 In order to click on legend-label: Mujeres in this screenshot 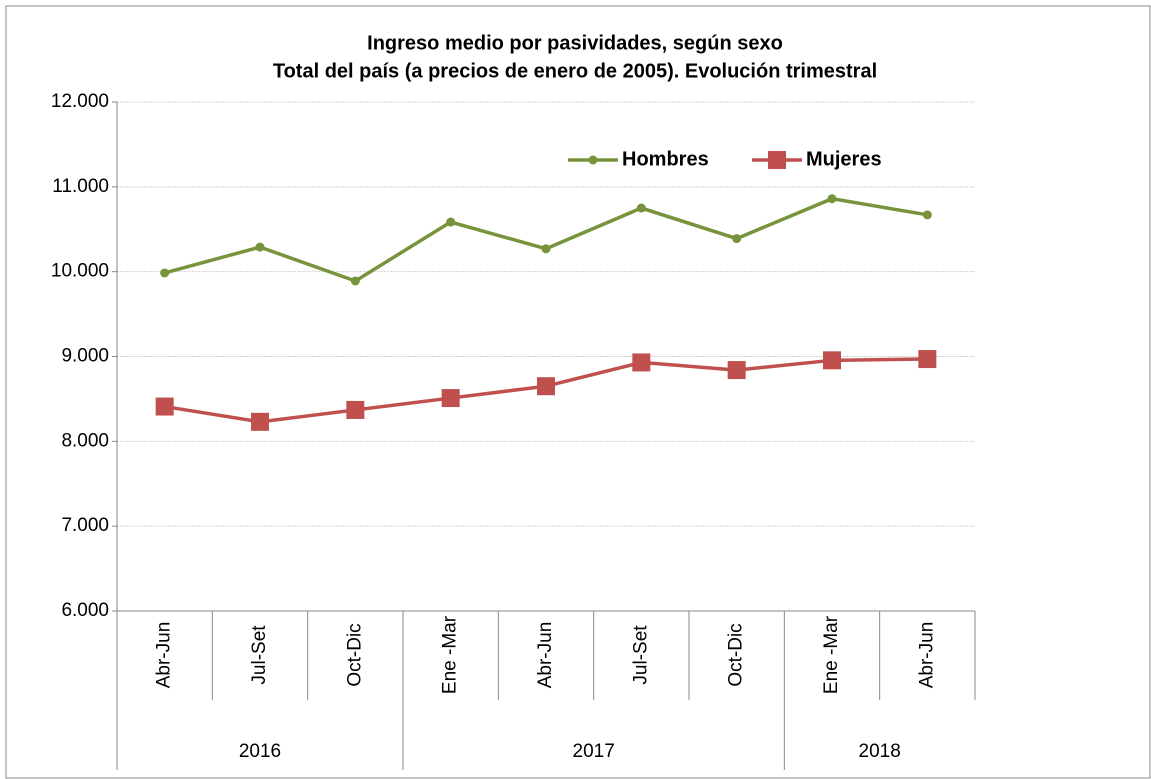, I will do `click(844, 159)`.